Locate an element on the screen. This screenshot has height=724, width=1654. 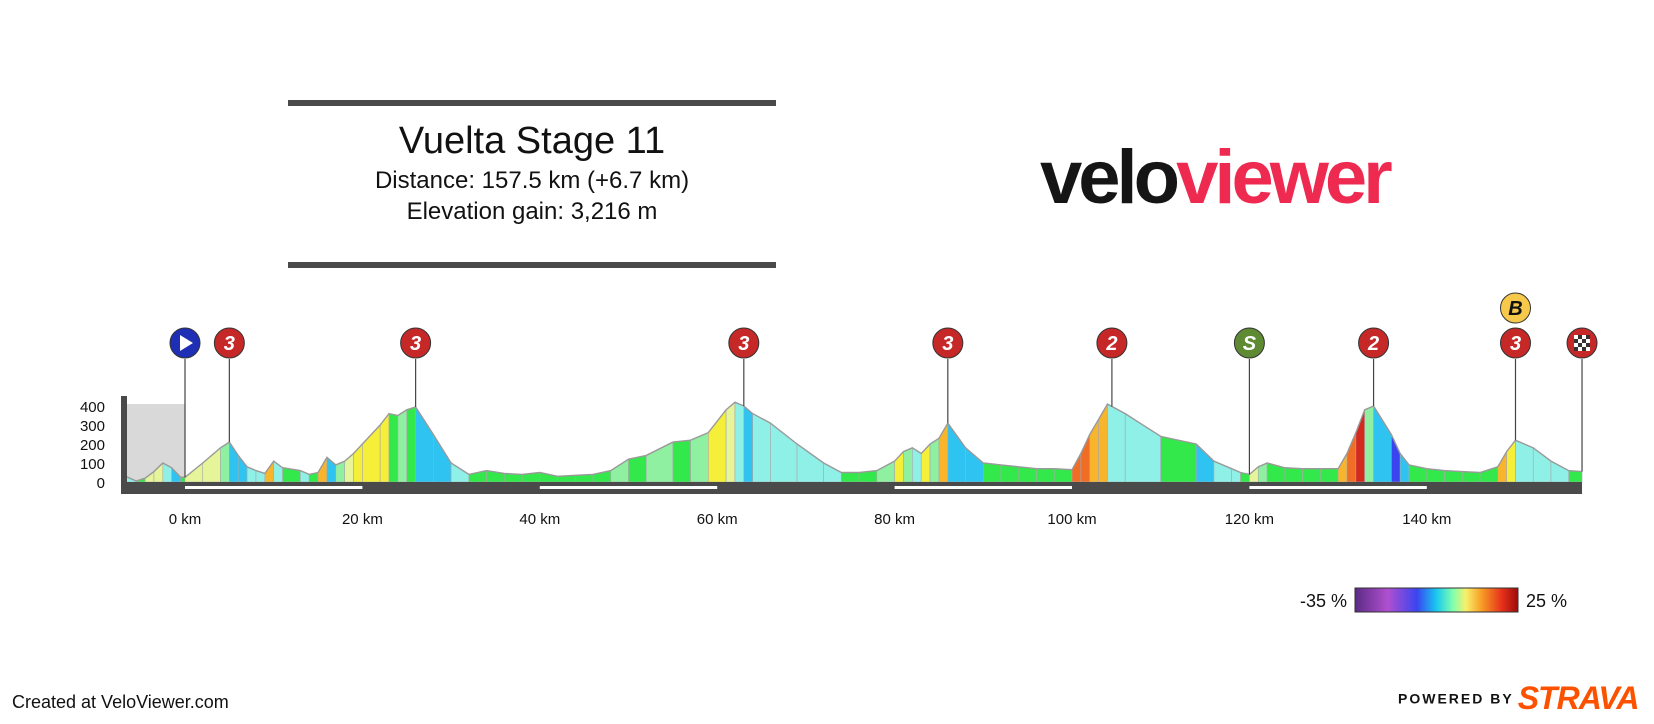
climb-marker: 3B is located at coordinates (1515, 366).